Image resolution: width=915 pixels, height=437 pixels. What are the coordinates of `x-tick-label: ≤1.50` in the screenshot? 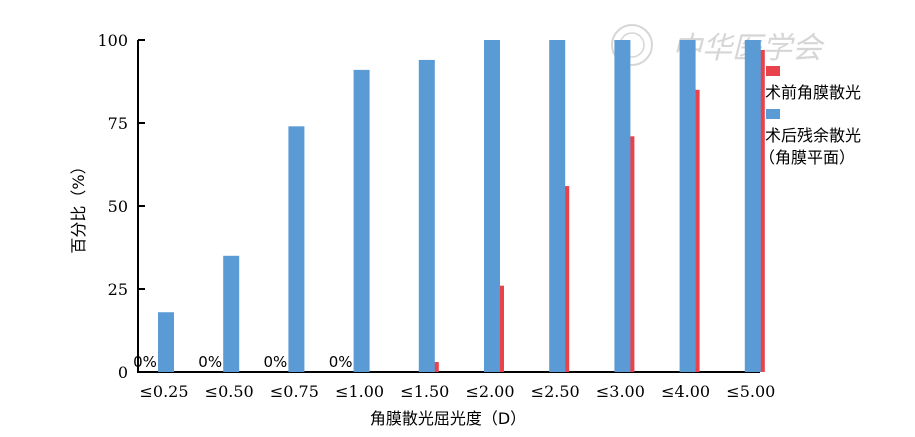 It's located at (424, 391).